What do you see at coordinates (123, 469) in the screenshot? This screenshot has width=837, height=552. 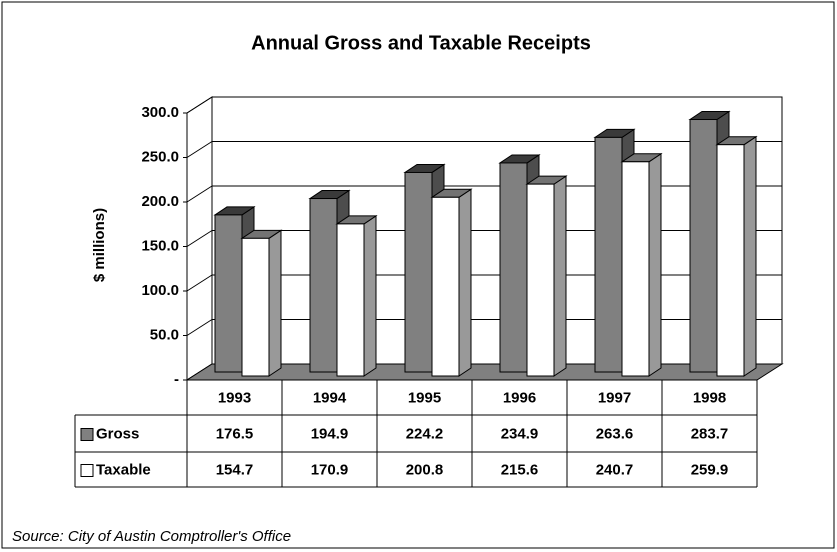 I see `legend-label: Taxable` at bounding box center [123, 469].